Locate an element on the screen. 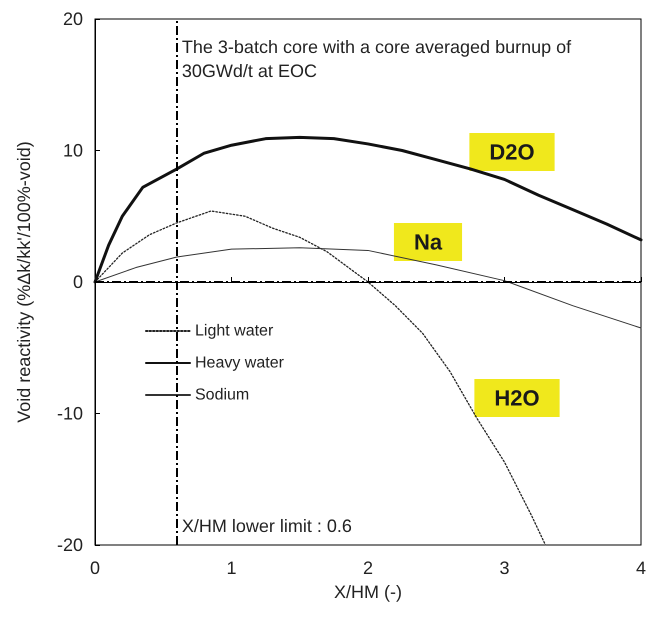 This screenshot has height=631, width=653. annotation: Na is located at coordinates (428, 242).